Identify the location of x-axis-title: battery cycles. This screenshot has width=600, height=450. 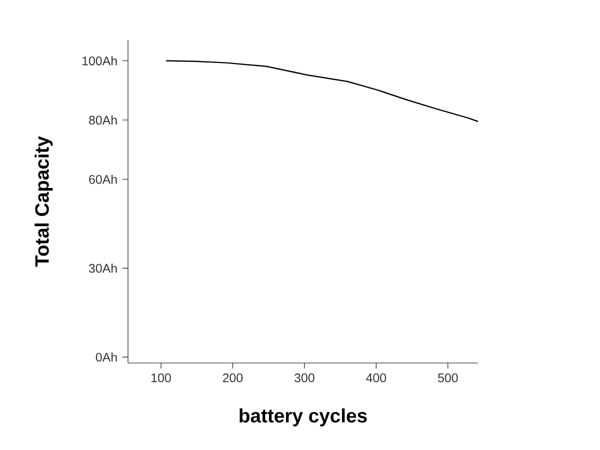
(303, 417).